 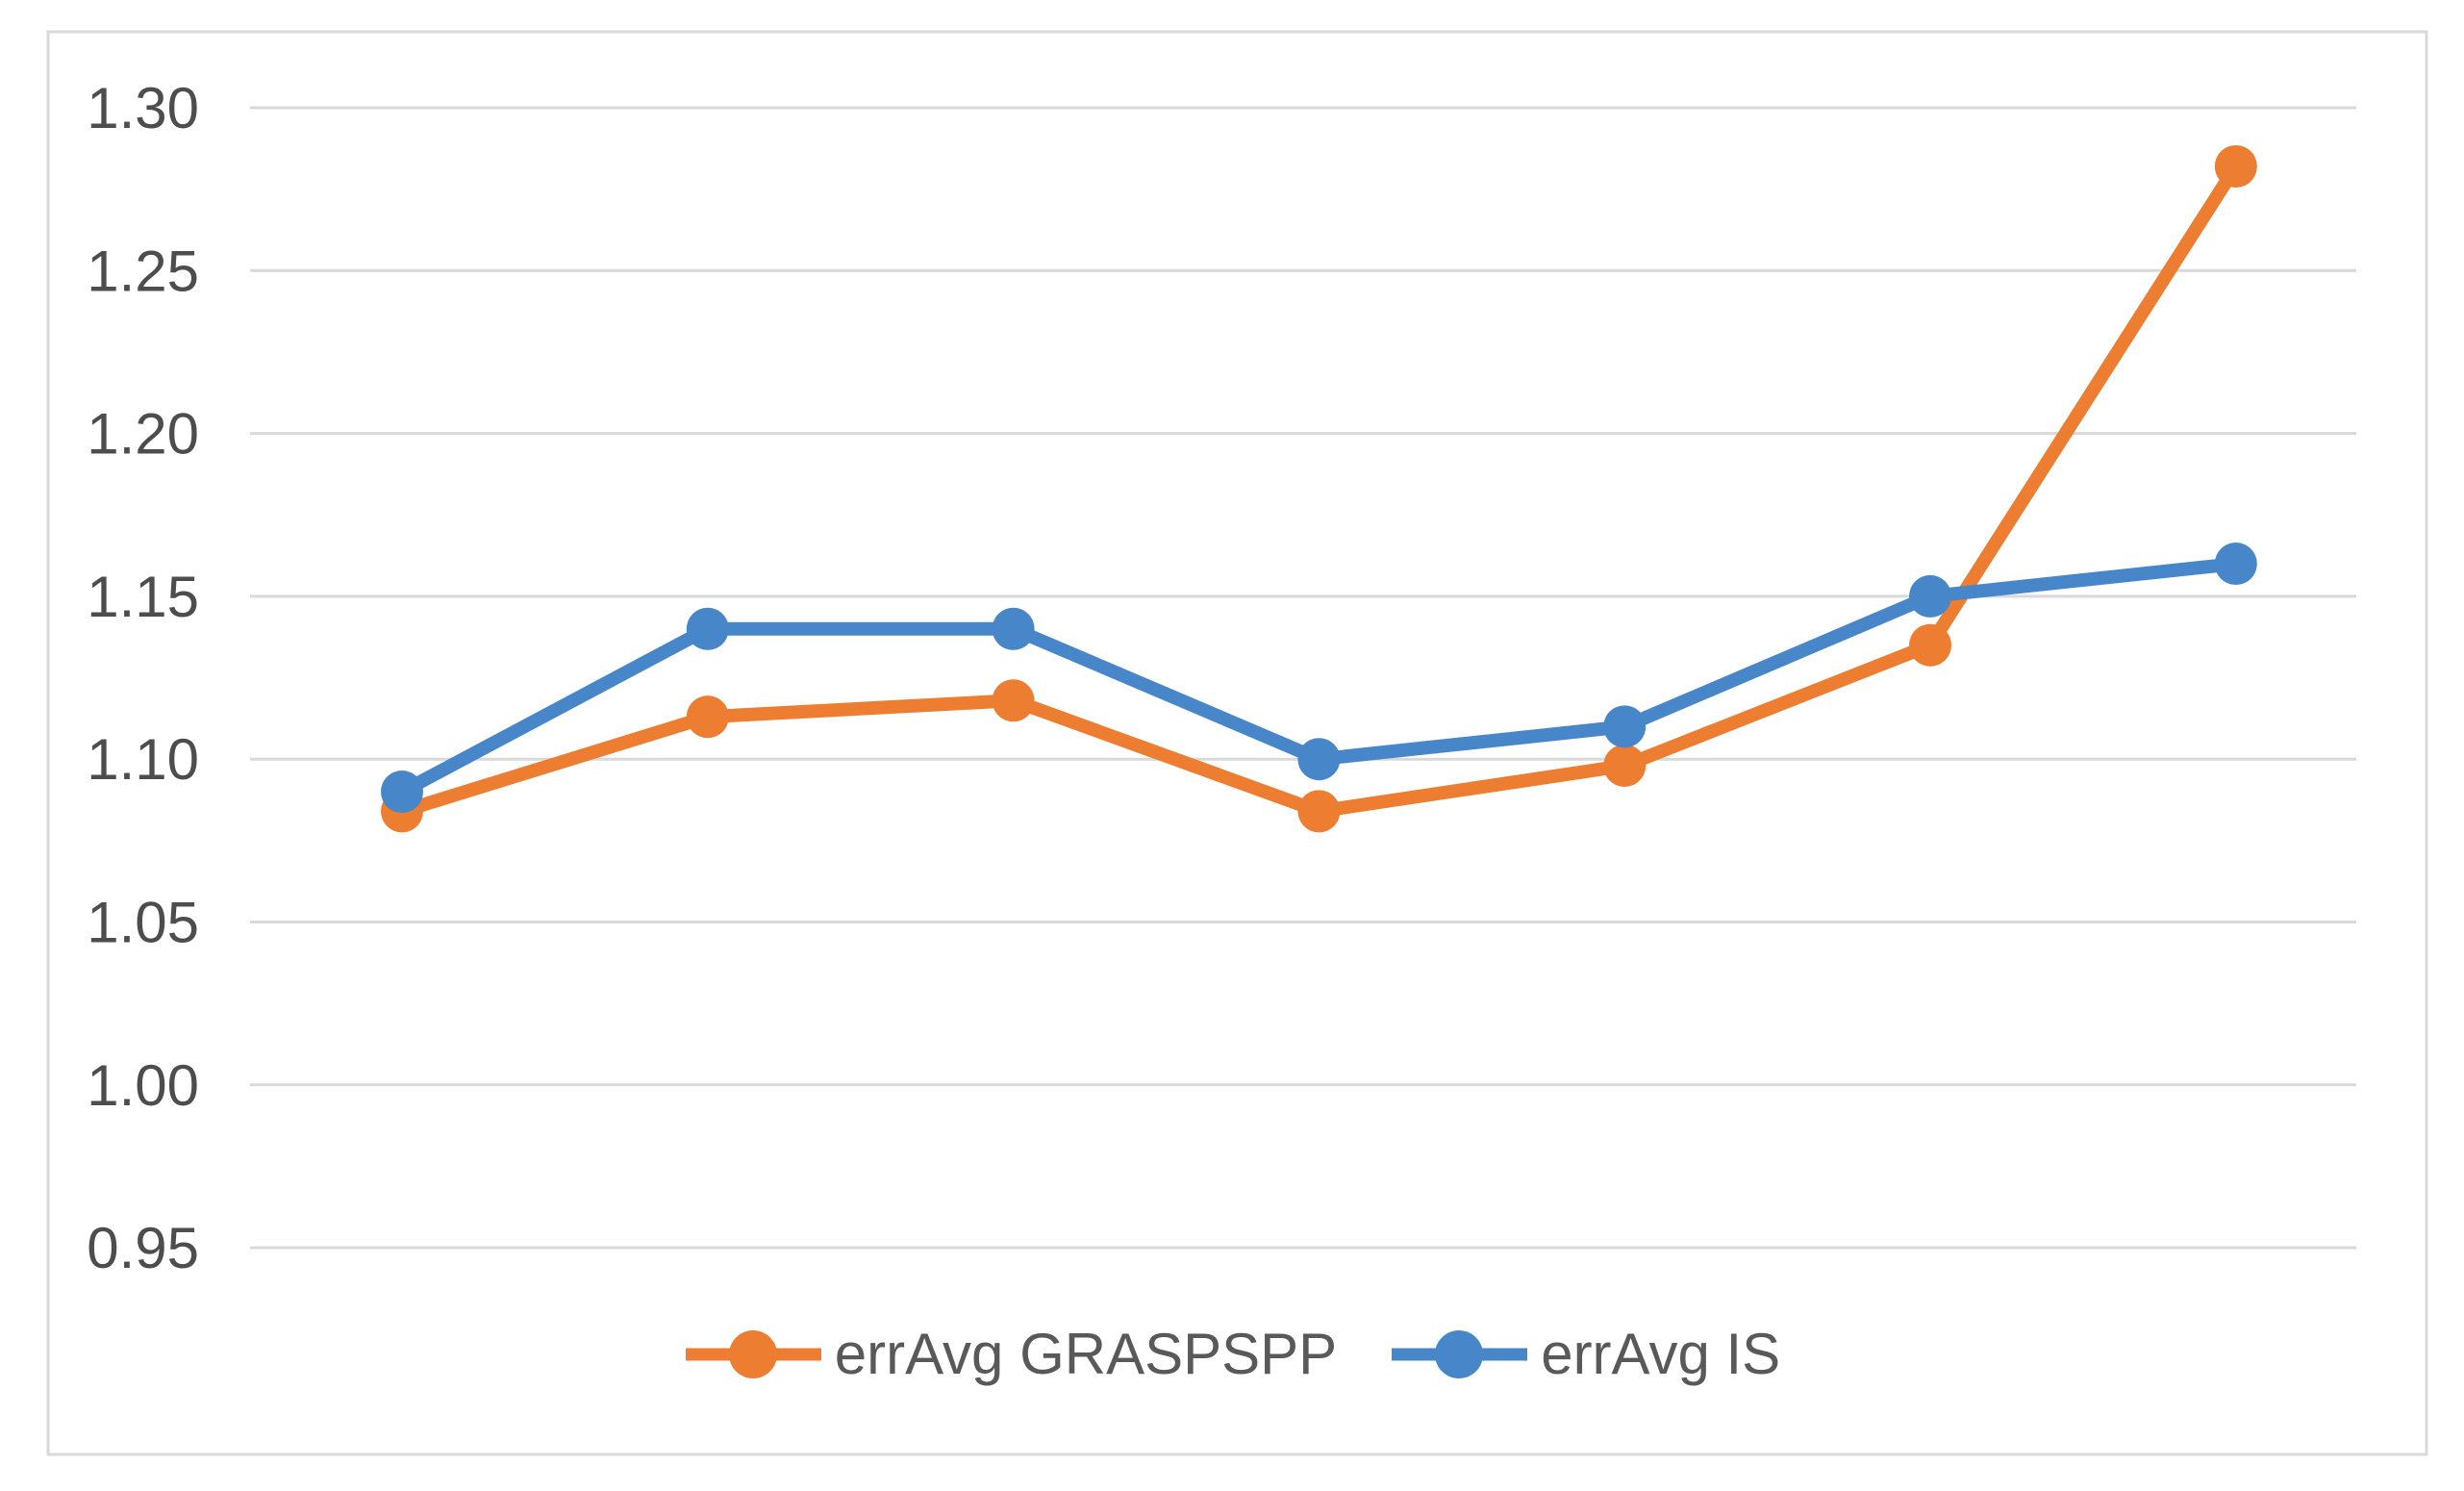 I want to click on legend-marker-is-icon, so click(x=1460, y=1354).